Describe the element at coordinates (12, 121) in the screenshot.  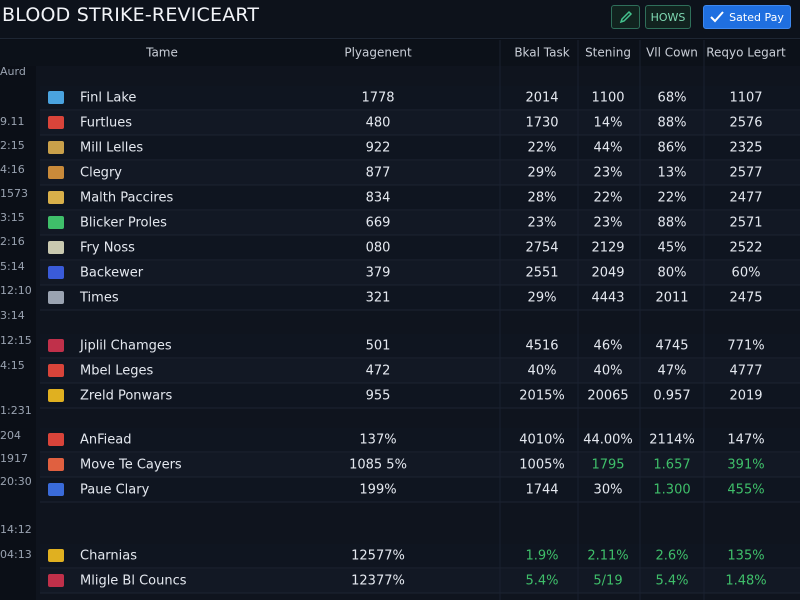
I see `side-label: 9.11` at that location.